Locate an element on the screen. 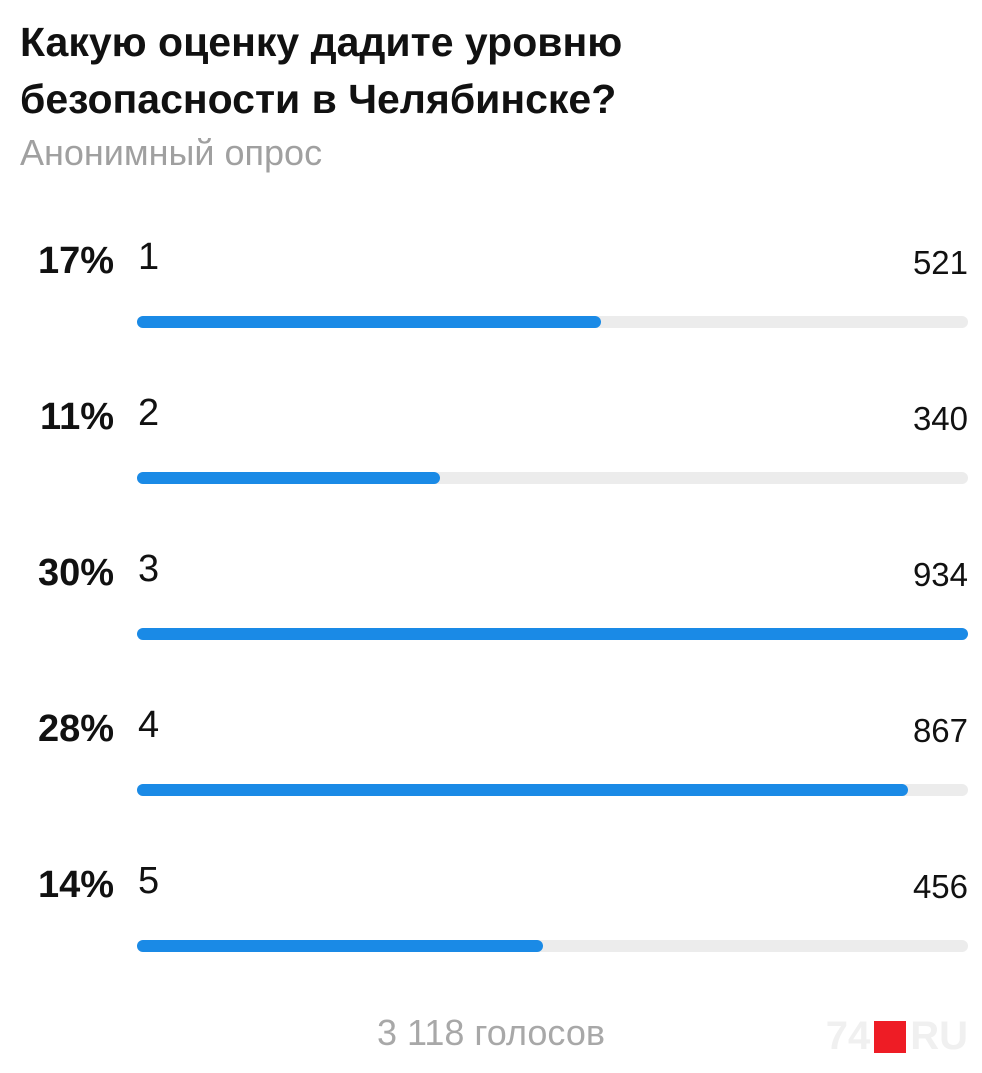 The image size is (982, 1073). option-label: 3 is located at coordinates (149, 569).